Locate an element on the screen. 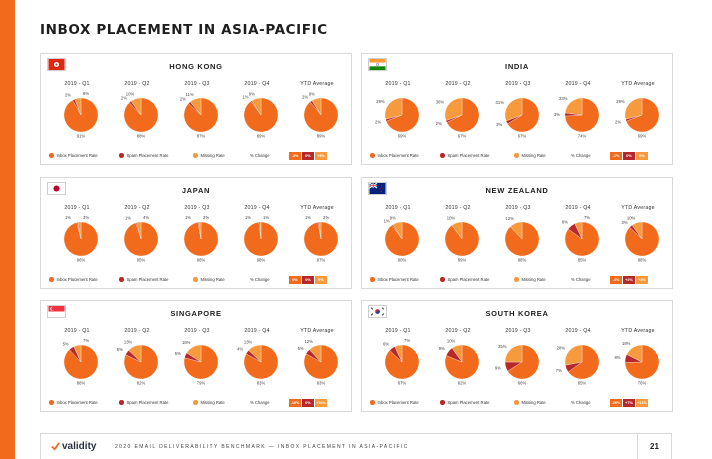 The height and width of the screenshot is (459, 712). slice-label-missing: 10% is located at coordinates (451, 341).